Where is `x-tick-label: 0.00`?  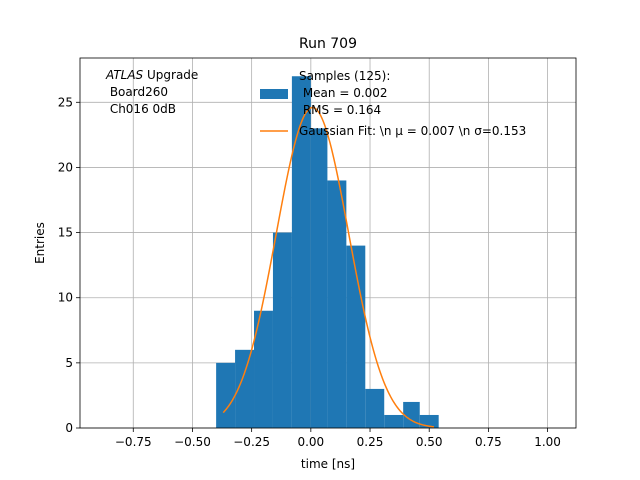 x-tick-label: 0.00 is located at coordinates (310, 442).